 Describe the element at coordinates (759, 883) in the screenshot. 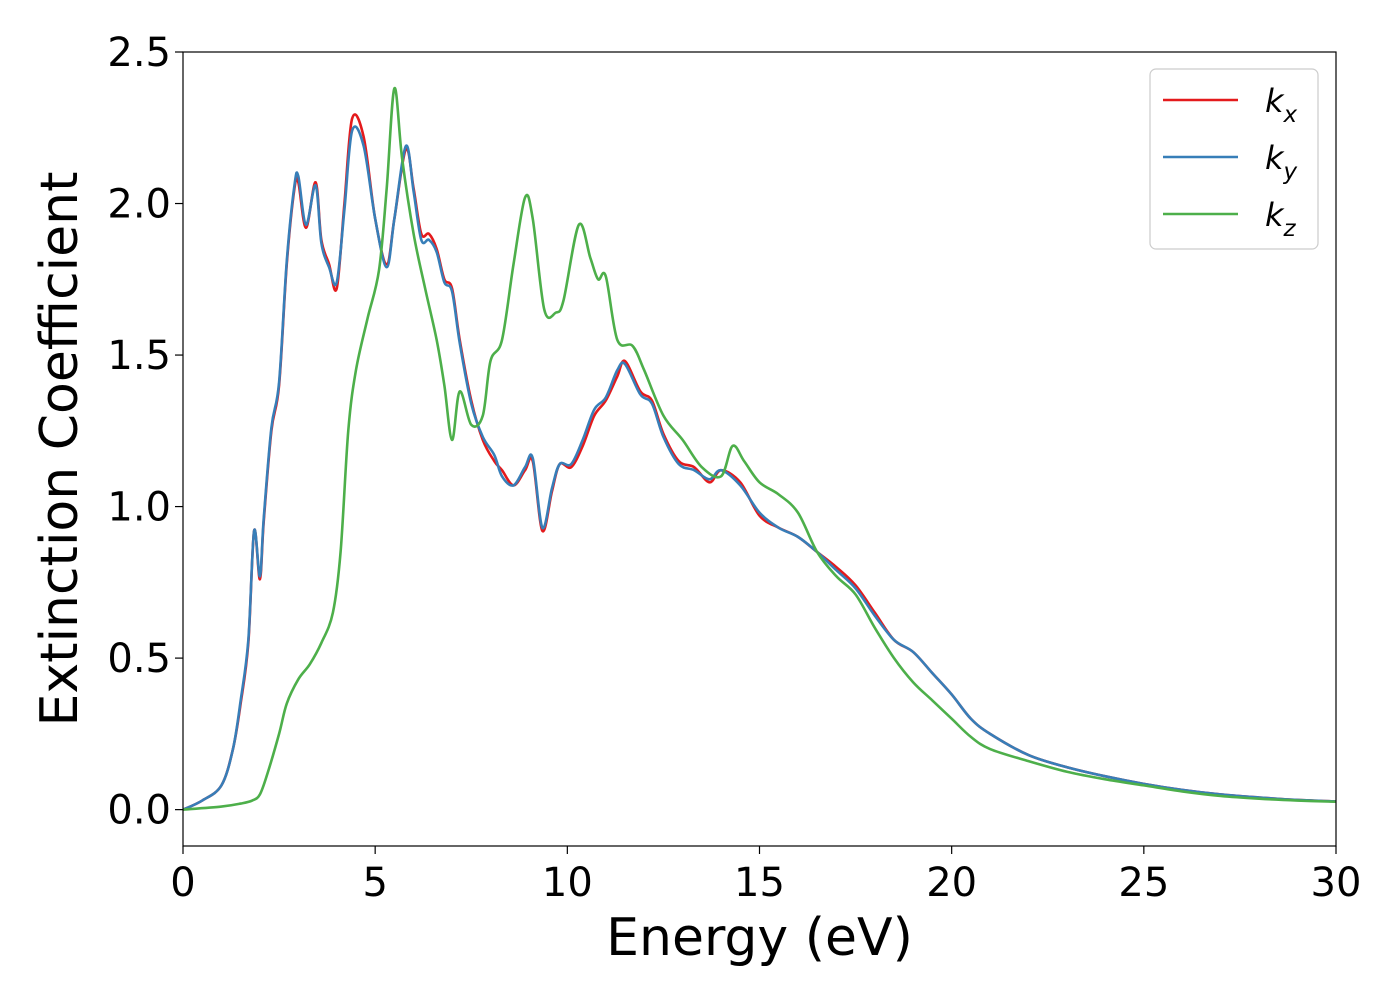

I see `x-tick-label: 15` at that location.